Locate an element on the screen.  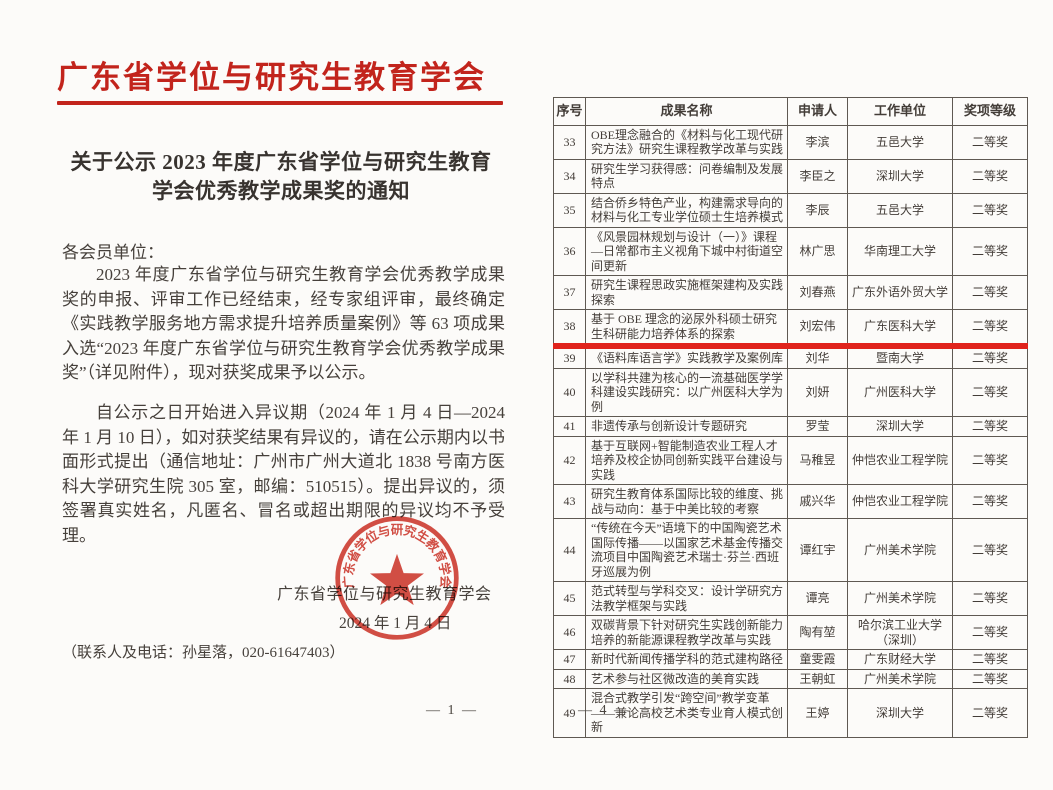
cell-organization: 广东外语外贸大学 is located at coordinates (900, 292).